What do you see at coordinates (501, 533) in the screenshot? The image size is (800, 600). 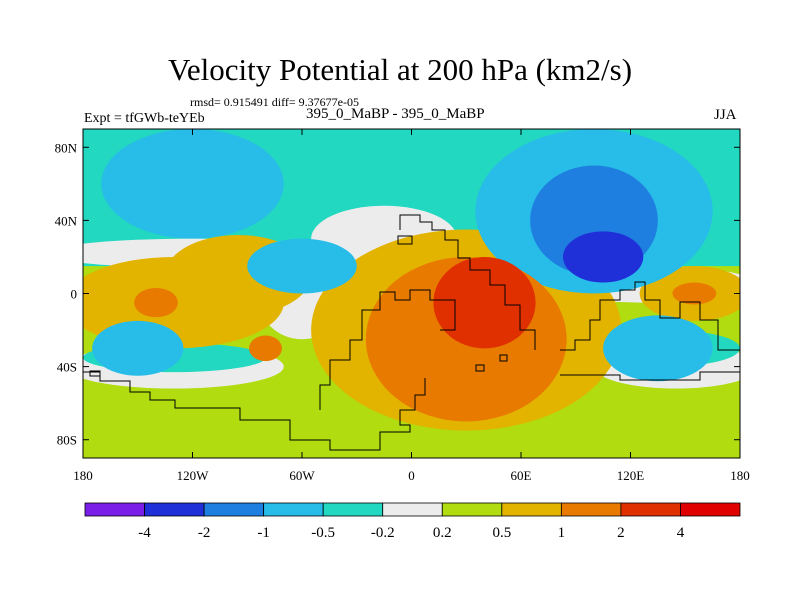 I see `colorbar-label: 0.5` at bounding box center [501, 533].